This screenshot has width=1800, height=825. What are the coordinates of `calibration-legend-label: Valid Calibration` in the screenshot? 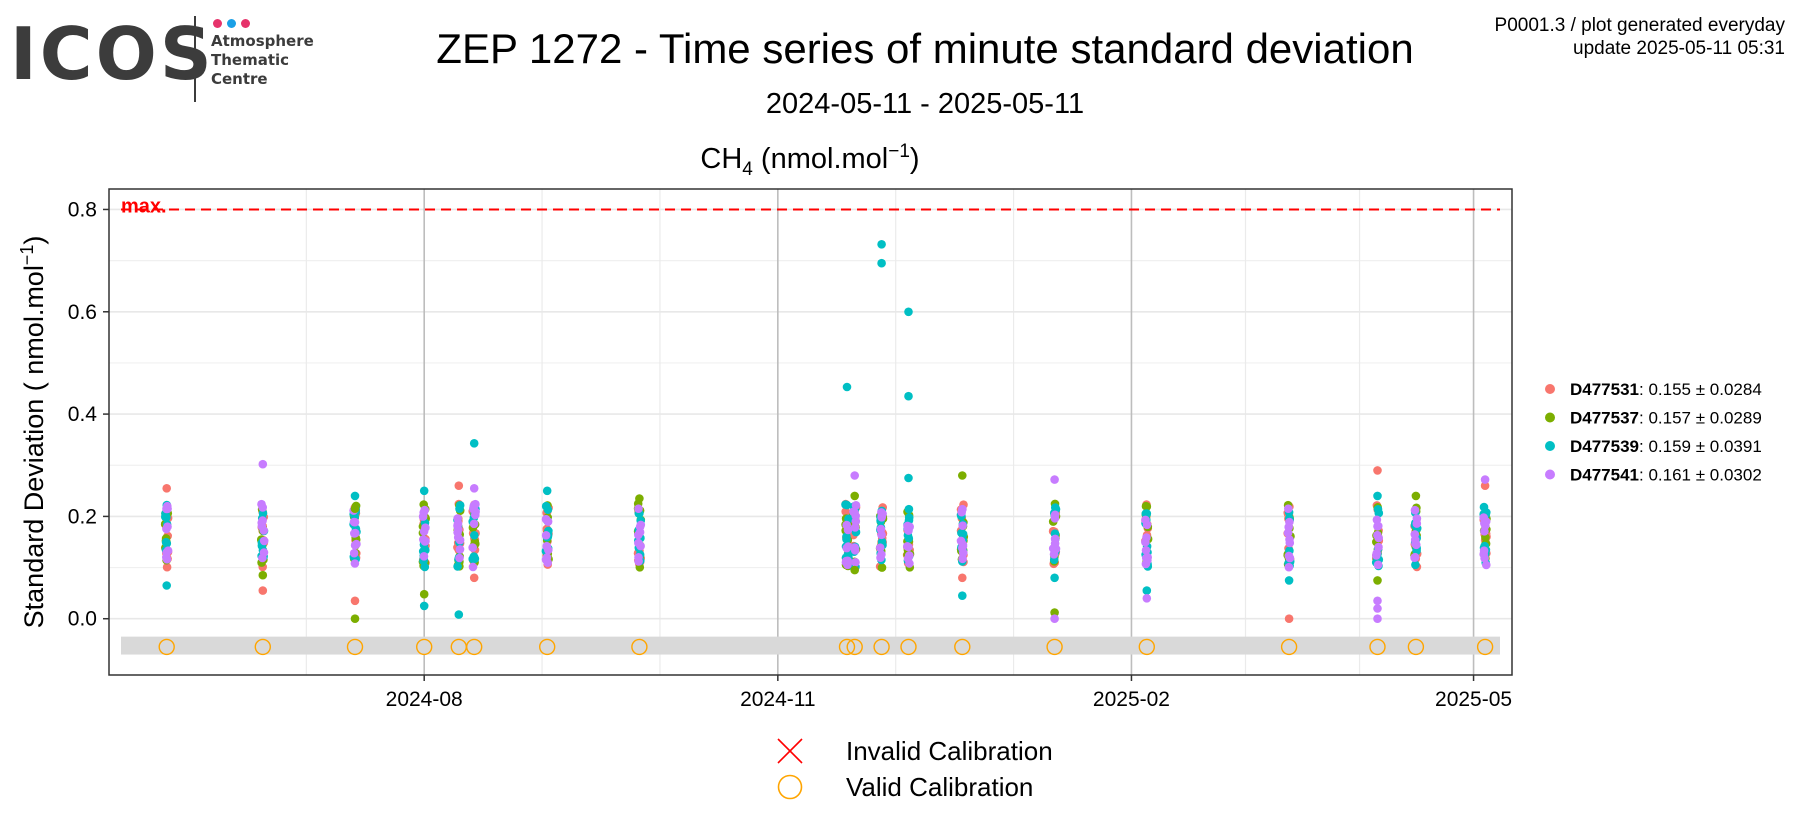 It's located at (939, 787).